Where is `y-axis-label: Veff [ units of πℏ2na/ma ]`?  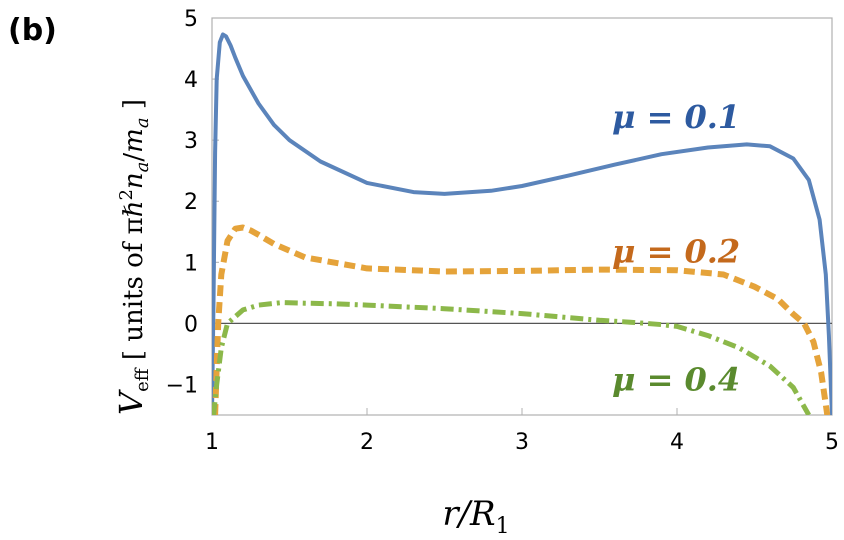 y-axis-label: Veff [ units of πℏ2na/ma ] is located at coordinates (132, 257).